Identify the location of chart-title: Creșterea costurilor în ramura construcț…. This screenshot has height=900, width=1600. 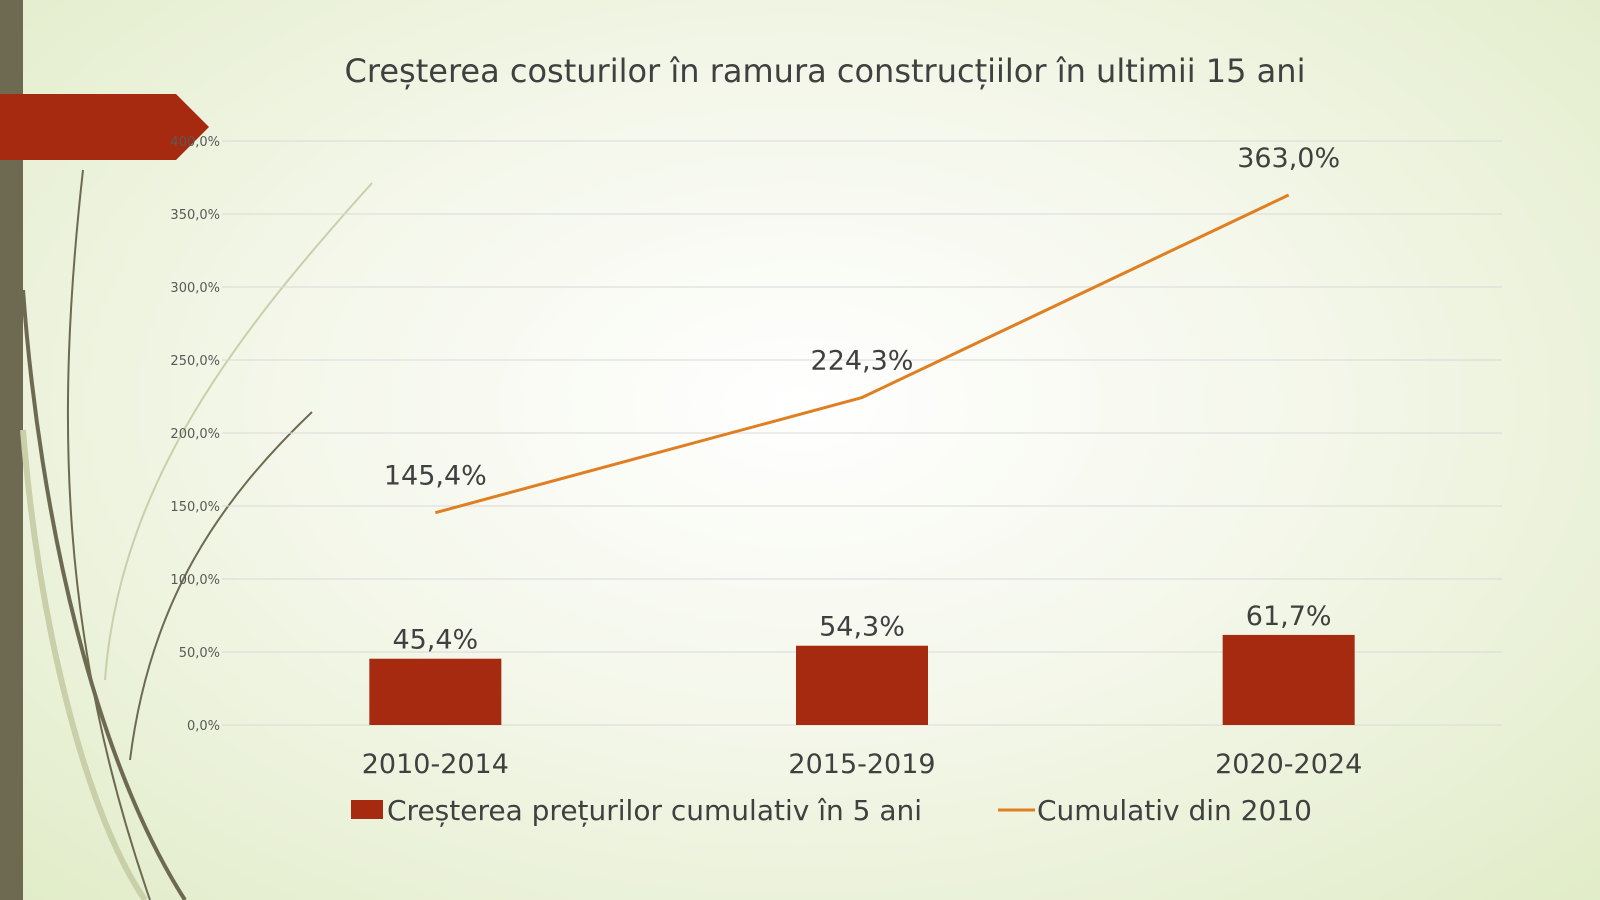
(825, 71).